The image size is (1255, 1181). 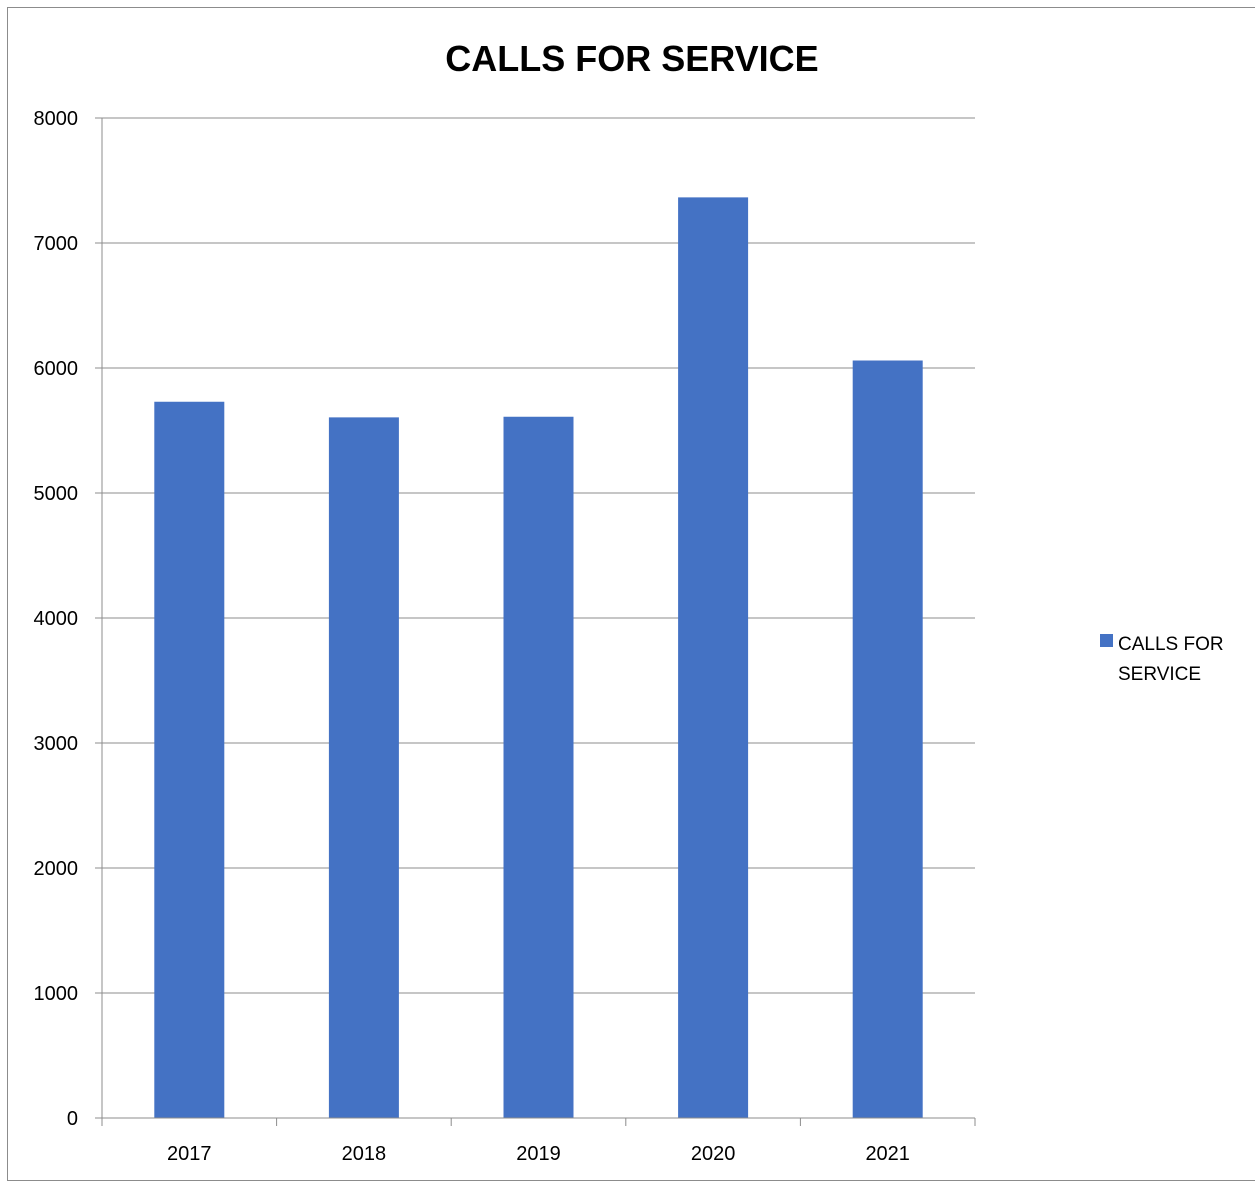 What do you see at coordinates (189, 759) in the screenshot?
I see `bar-2017` at bounding box center [189, 759].